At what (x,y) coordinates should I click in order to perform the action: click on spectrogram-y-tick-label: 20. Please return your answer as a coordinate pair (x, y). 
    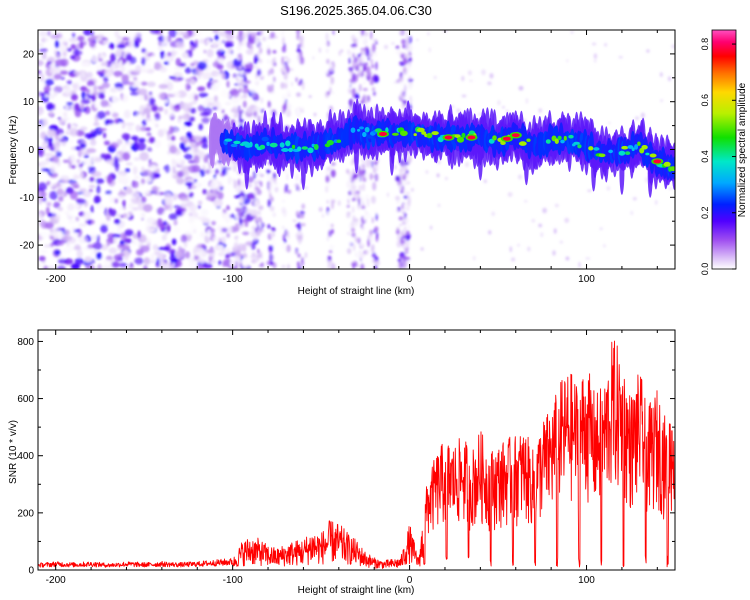
    Looking at the image, I should click on (29, 54).